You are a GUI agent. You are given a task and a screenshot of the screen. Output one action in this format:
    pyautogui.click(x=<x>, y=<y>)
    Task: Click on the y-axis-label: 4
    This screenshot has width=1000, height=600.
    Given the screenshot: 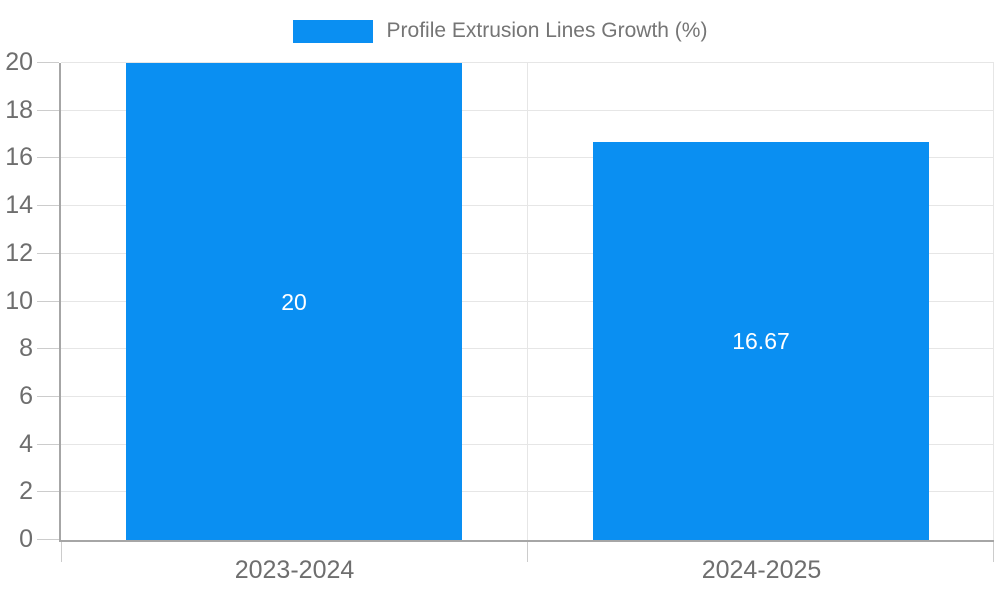 What is the action you would take?
    pyautogui.click(x=26, y=443)
    